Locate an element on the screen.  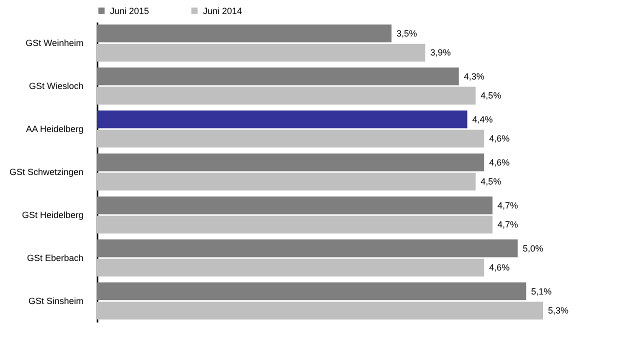
data-label: 3,9% is located at coordinates (440, 53).